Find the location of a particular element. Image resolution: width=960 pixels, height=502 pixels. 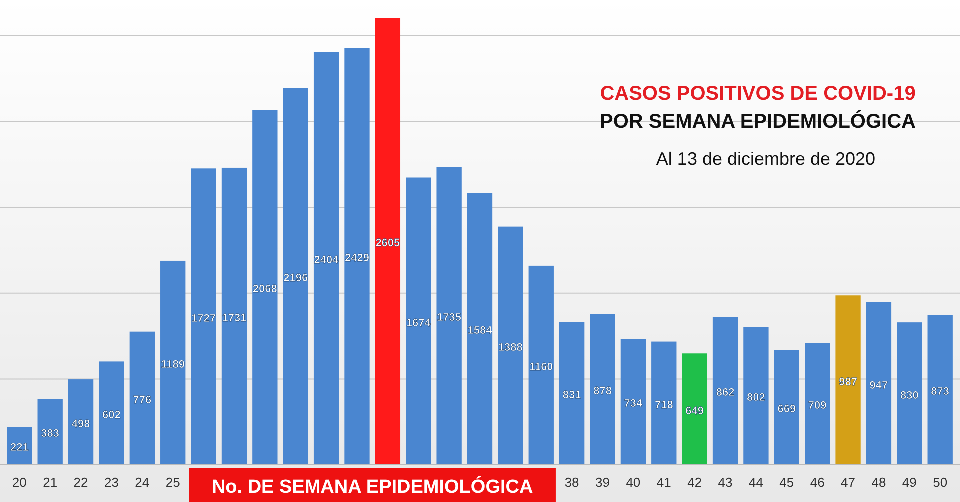

text: POR SEMANA EPIDEMIOLÓGICA is located at coordinates (758, 121).